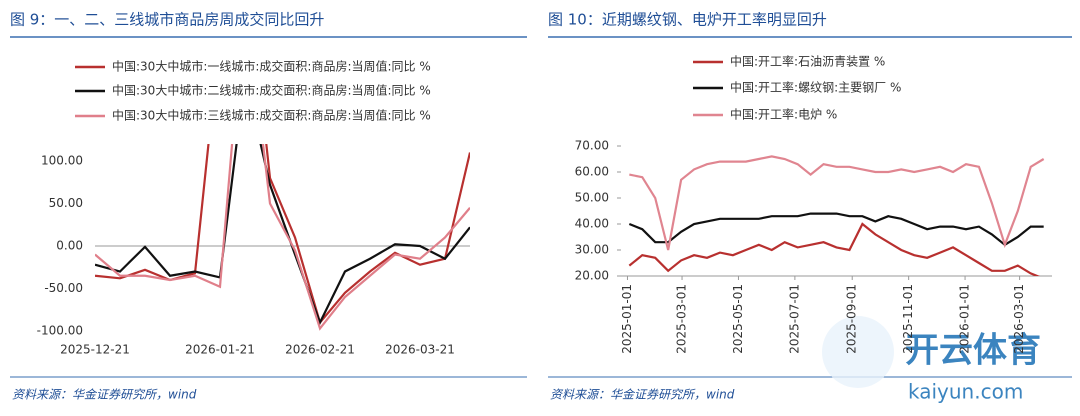 The image size is (1080, 416). I want to click on x-tick-label: 2025-01-01, so click(627, 319).